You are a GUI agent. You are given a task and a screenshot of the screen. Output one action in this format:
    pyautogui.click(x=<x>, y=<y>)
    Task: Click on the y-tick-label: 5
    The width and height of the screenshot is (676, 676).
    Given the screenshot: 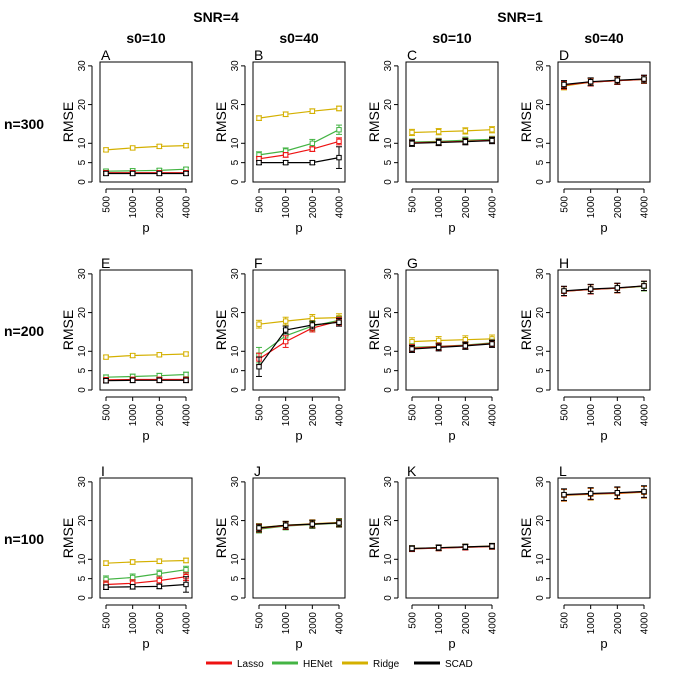 What is the action you would take?
    pyautogui.click(x=388, y=370)
    